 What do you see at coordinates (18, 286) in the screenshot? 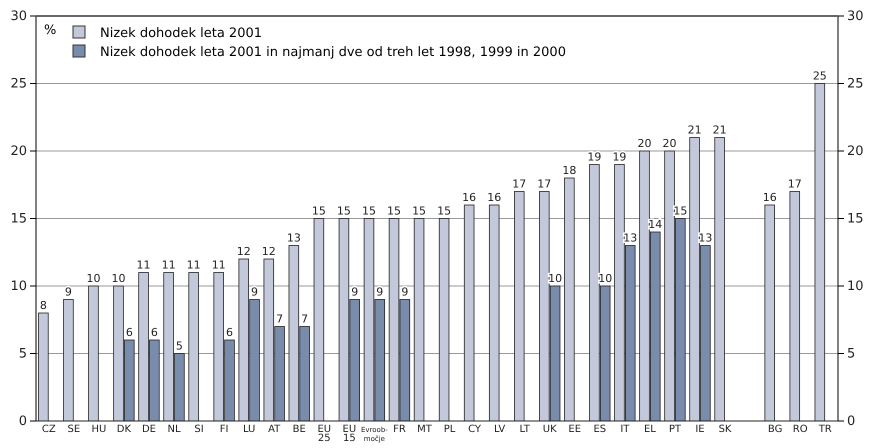
I see `y-tick-label: 10` at bounding box center [18, 286].